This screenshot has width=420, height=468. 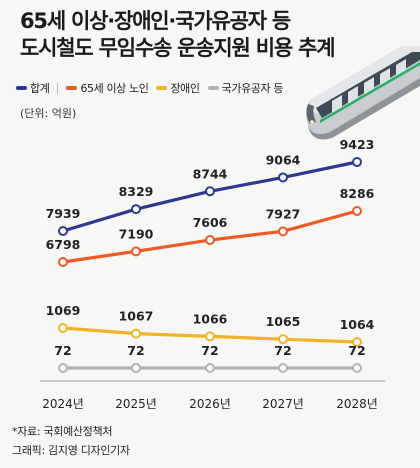 What do you see at coordinates (136, 404) in the screenshot?
I see `x-tick-label-1: 2025년` at bounding box center [136, 404].